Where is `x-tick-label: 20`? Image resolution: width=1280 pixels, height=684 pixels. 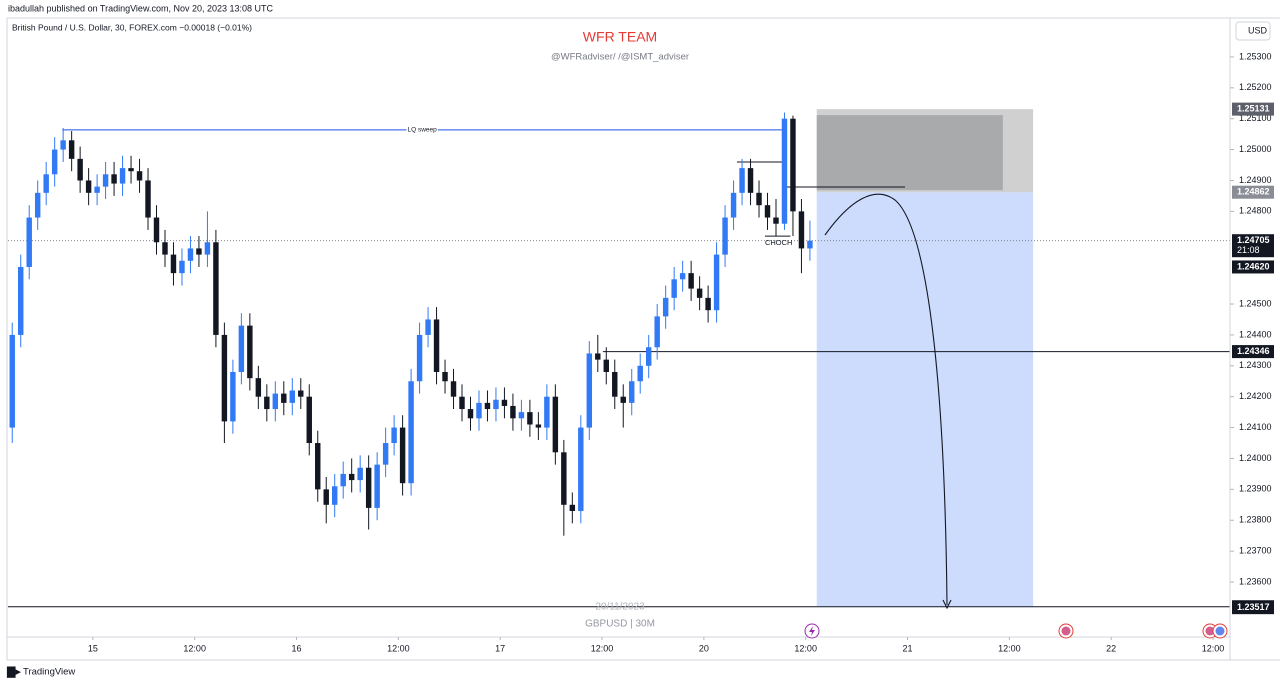
x-tick-label: 20 is located at coordinates (704, 648).